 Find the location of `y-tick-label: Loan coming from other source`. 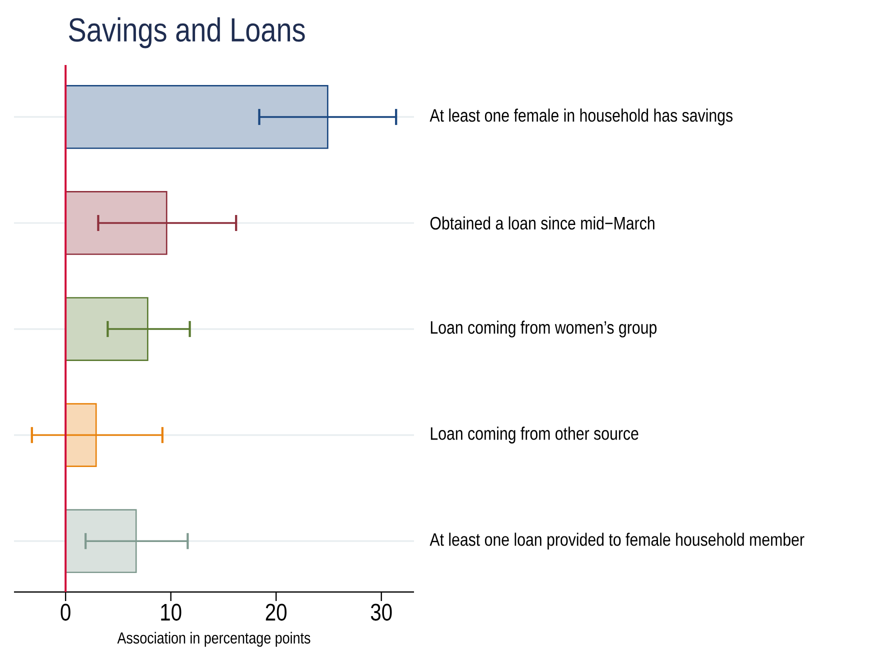

y-tick-label: Loan coming from other source is located at coordinates (534, 435).